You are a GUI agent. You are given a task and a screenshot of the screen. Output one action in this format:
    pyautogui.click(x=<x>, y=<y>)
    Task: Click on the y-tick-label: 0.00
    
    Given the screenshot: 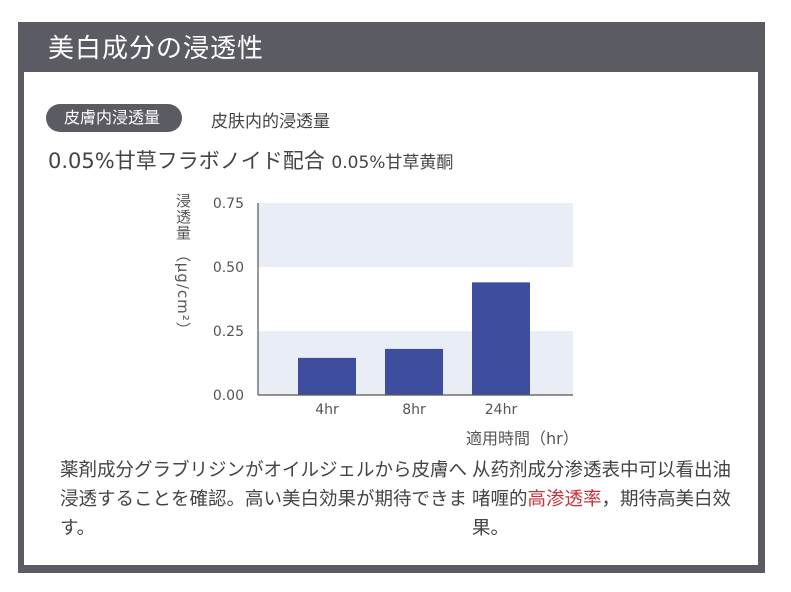 What is the action you would take?
    pyautogui.click(x=228, y=396)
    